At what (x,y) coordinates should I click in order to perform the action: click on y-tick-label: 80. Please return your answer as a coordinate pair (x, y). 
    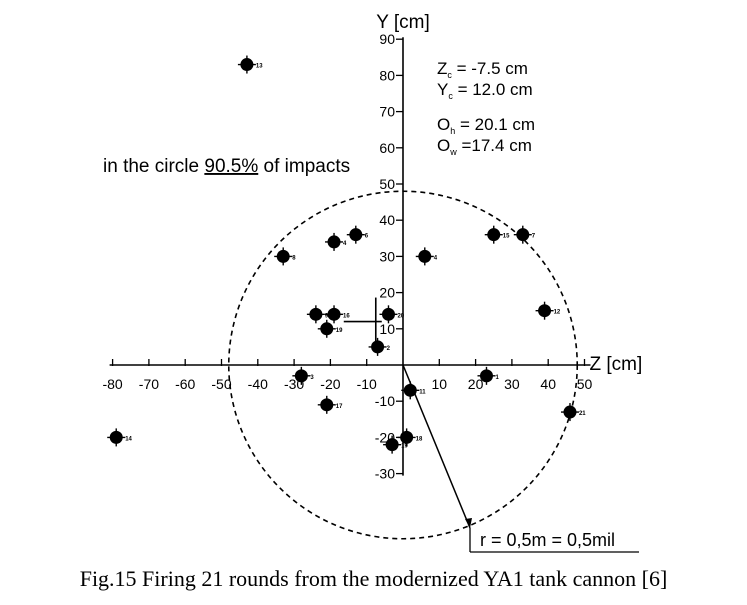
    Looking at the image, I should click on (387, 75).